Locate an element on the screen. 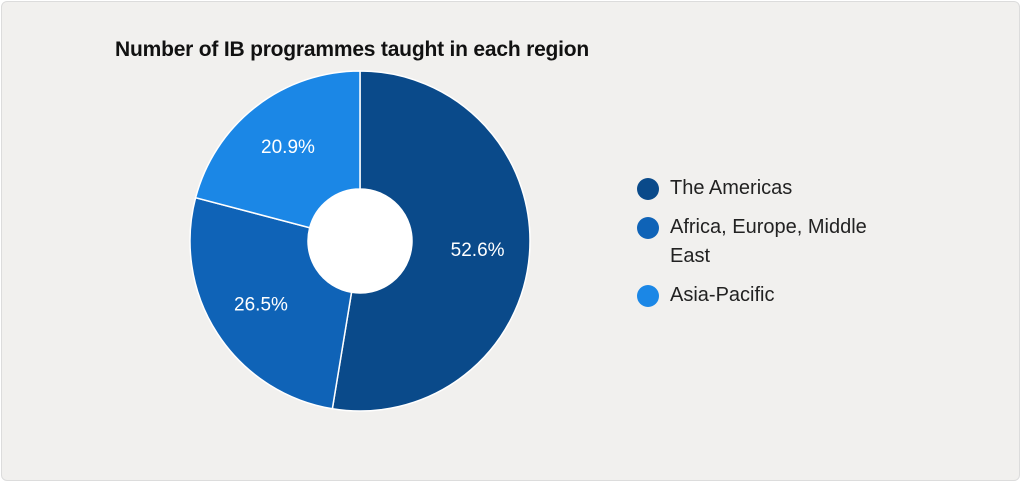  legend-label: Asia-Pacific is located at coordinates (722, 295).